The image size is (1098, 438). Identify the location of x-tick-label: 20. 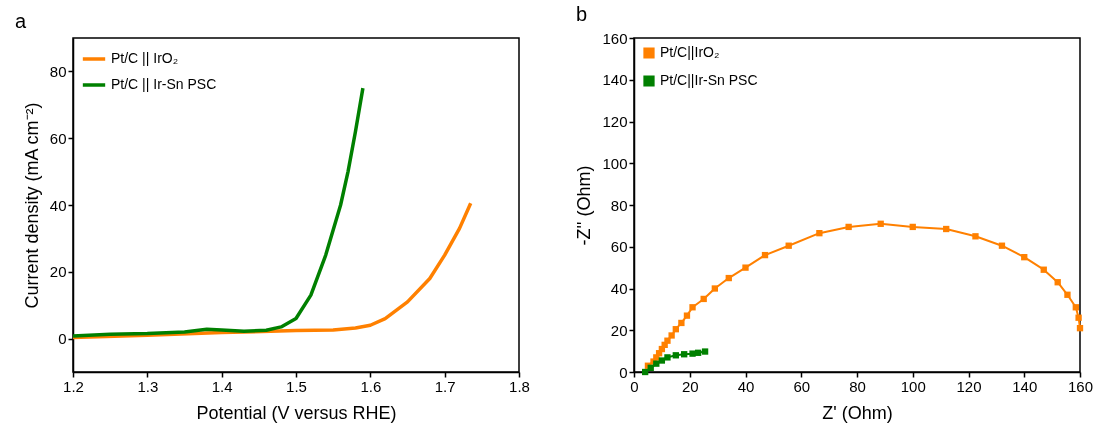
(690, 386).